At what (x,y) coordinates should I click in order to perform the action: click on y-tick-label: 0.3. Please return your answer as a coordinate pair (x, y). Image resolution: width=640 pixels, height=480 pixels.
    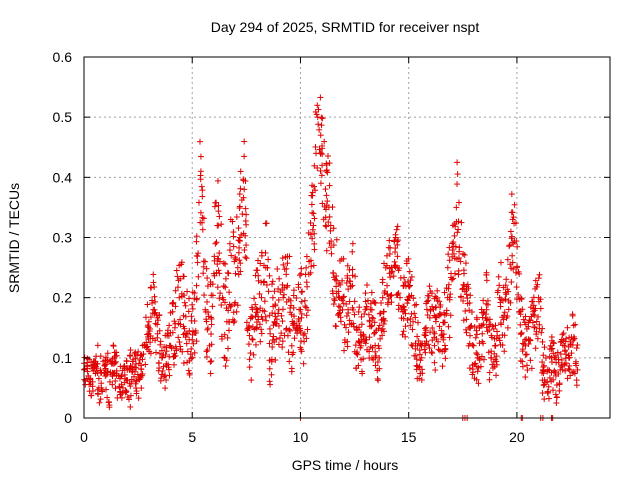
    Looking at the image, I should click on (63, 238).